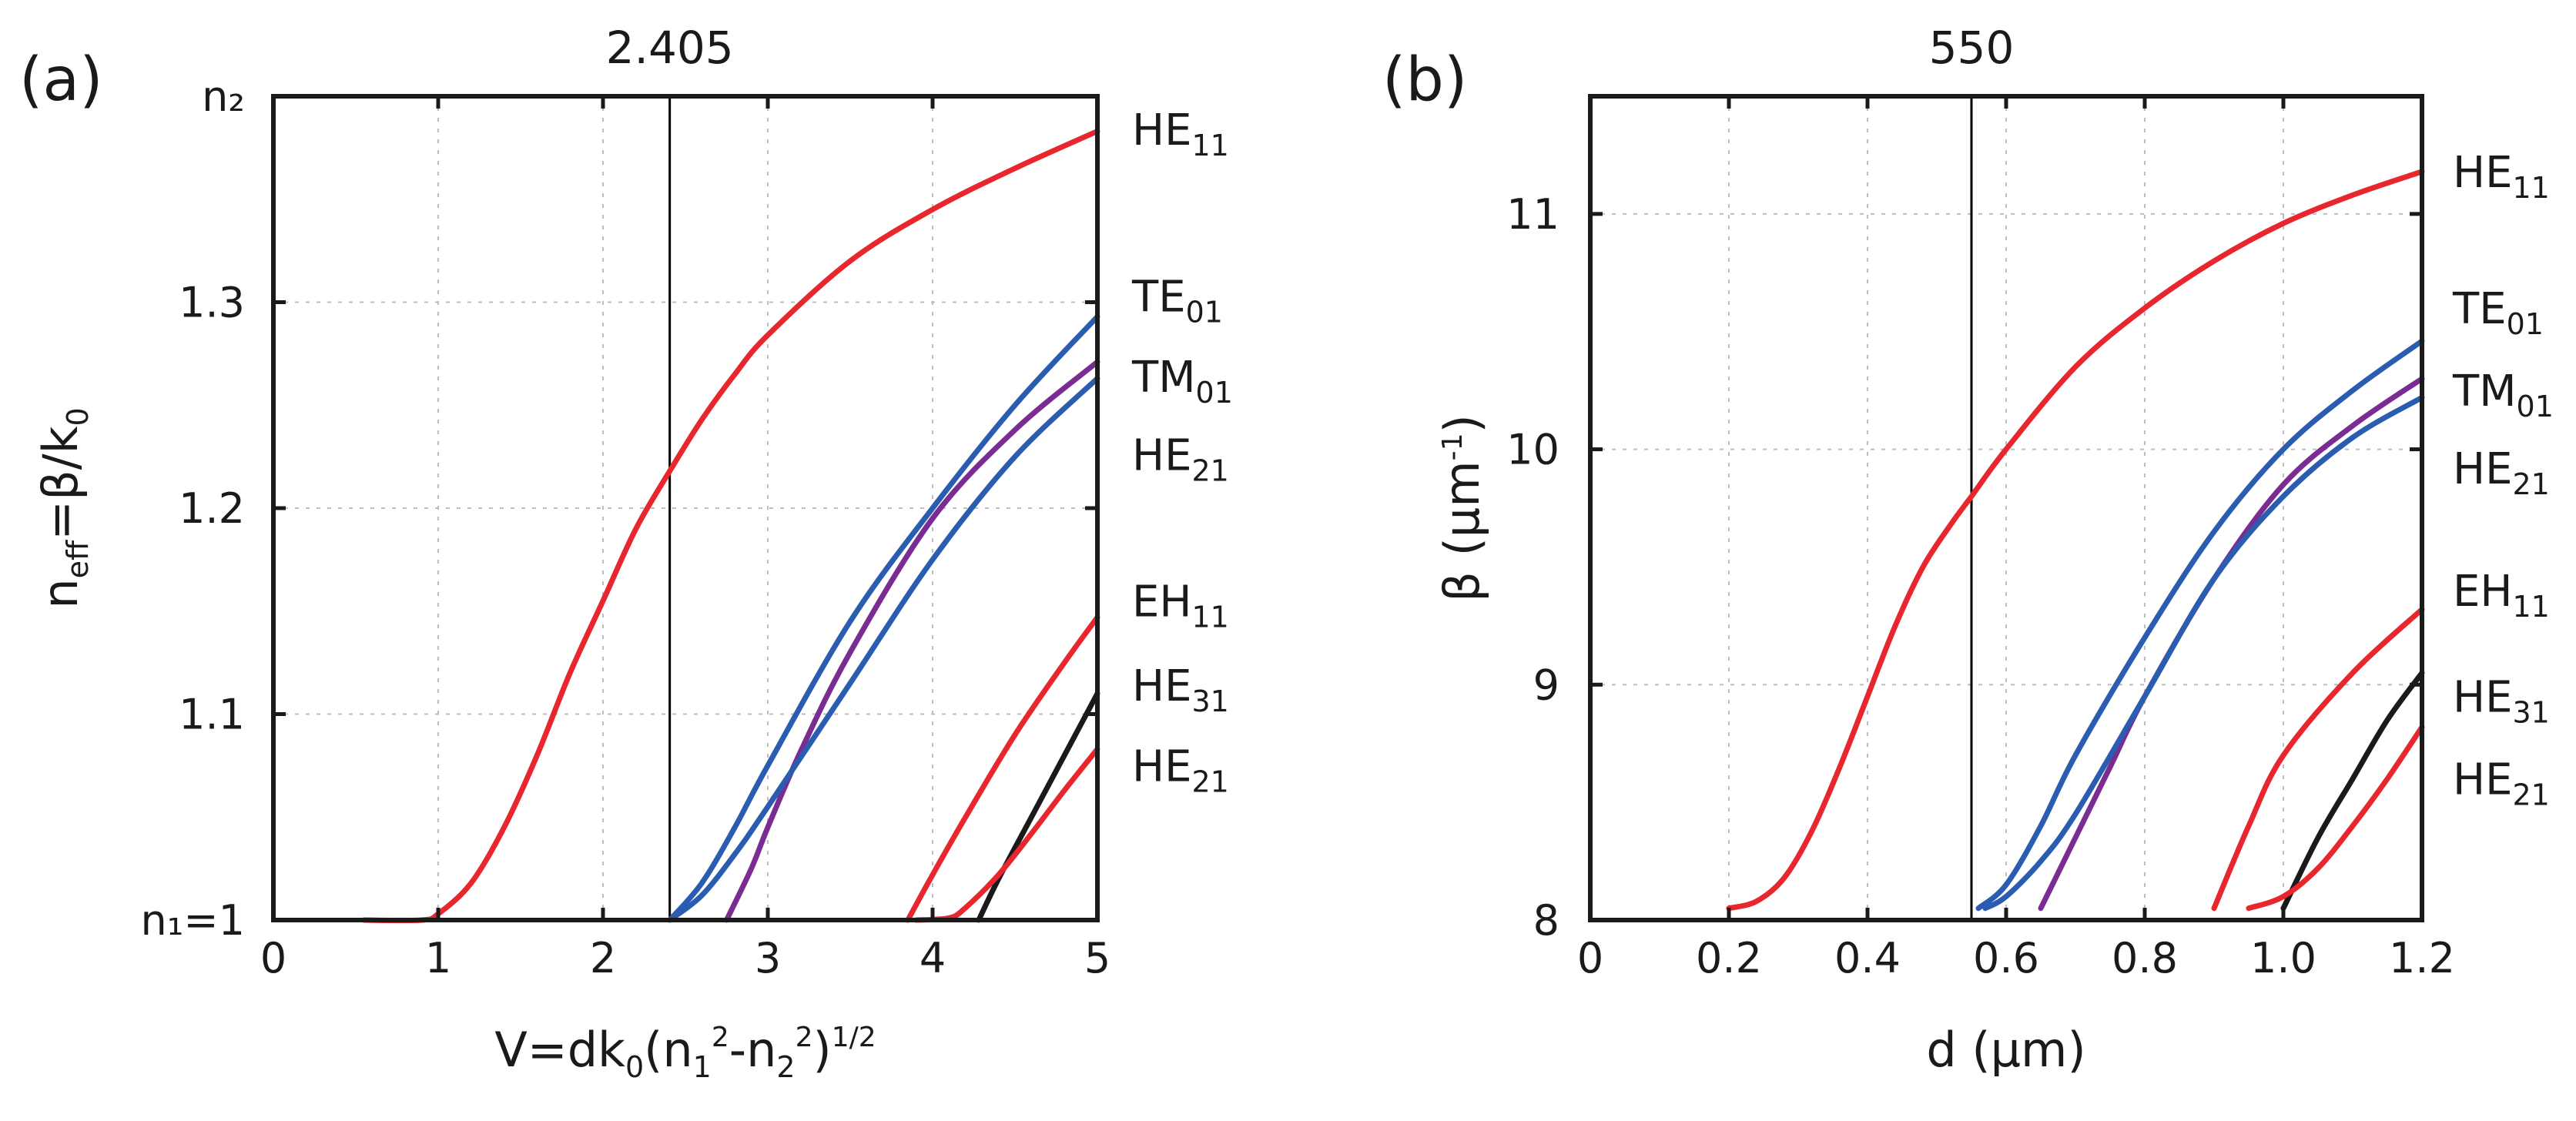 This screenshot has height=1121, width=2576. I want to click on y-tick-label: 1.2, so click(212, 509).